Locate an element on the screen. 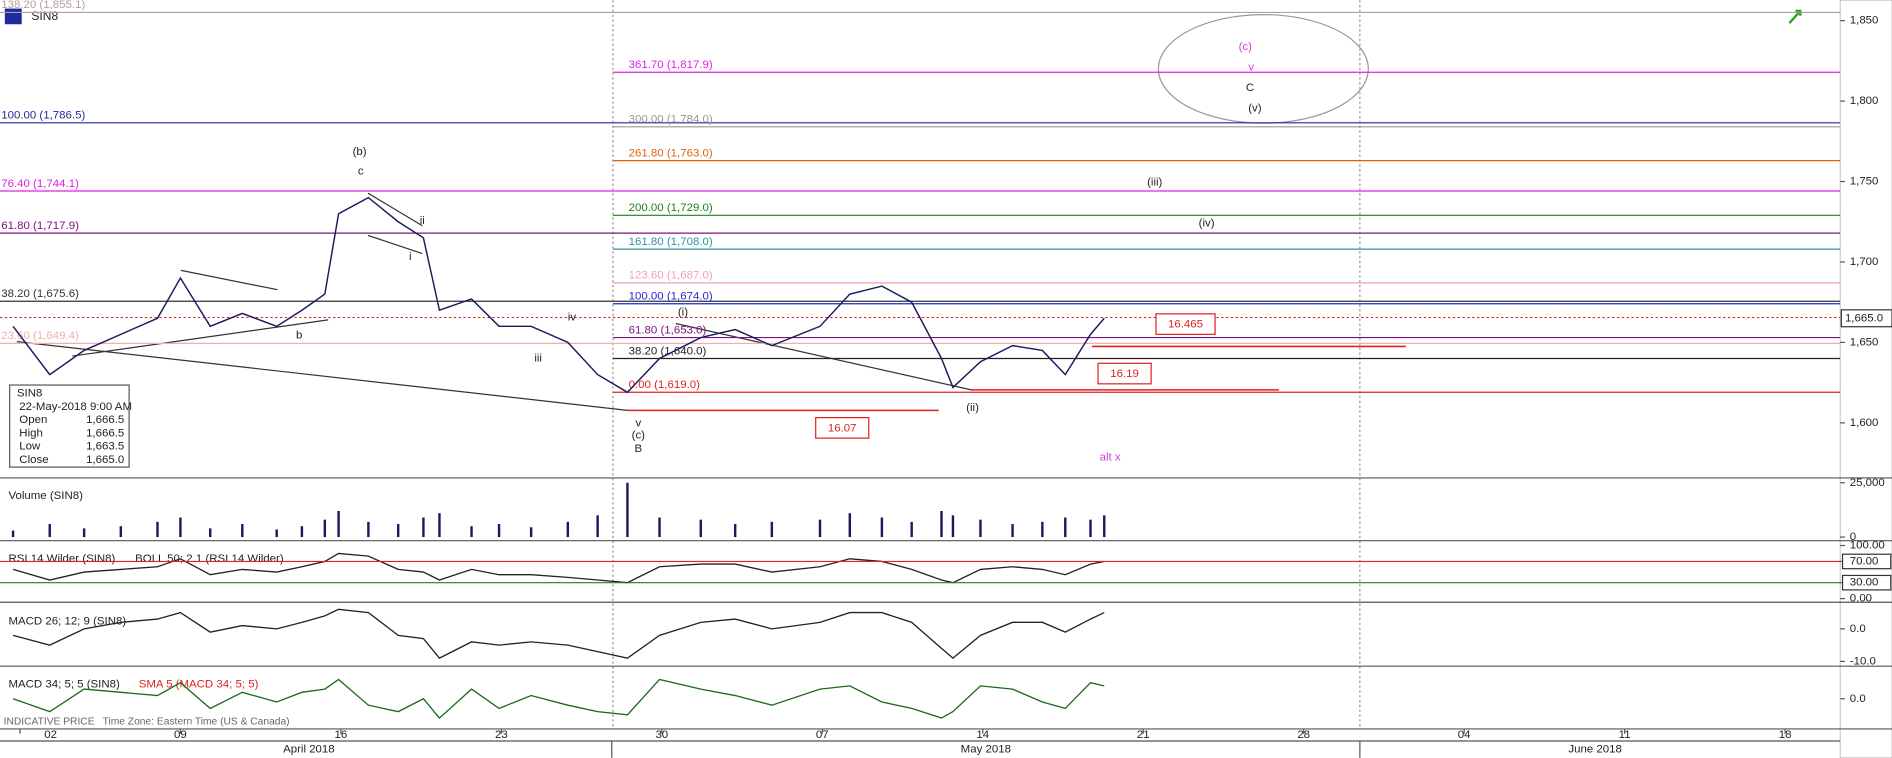 This screenshot has height=758, width=1892. wave-label: b is located at coordinates (299, 336).